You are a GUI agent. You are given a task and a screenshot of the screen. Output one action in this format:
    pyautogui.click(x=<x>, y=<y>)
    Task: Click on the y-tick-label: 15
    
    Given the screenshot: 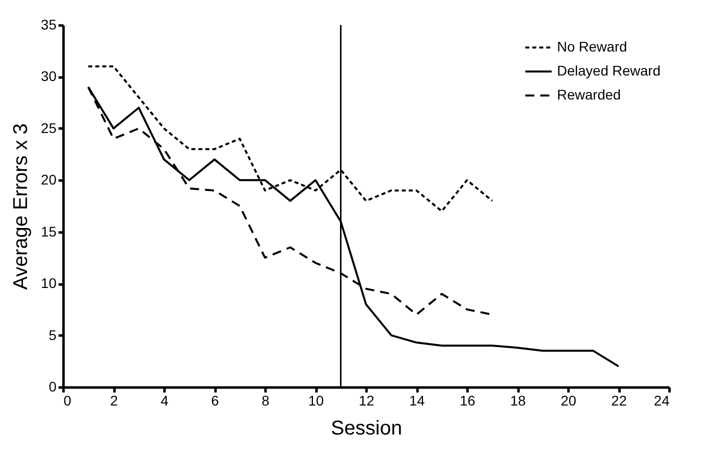 What is the action you would take?
    pyautogui.click(x=48, y=231)
    